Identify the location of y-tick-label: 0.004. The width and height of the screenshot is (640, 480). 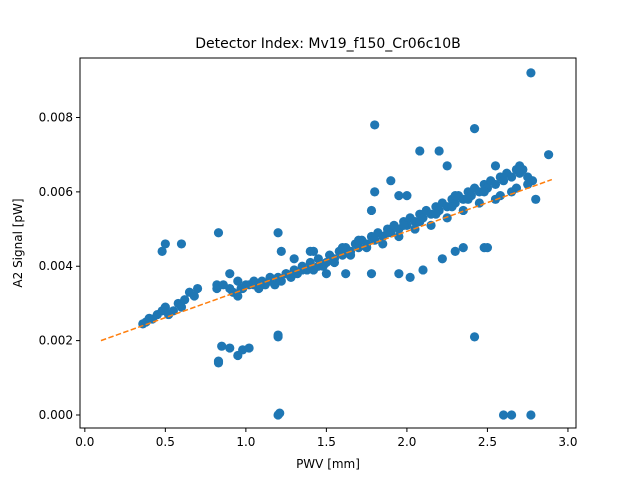
(56, 266).